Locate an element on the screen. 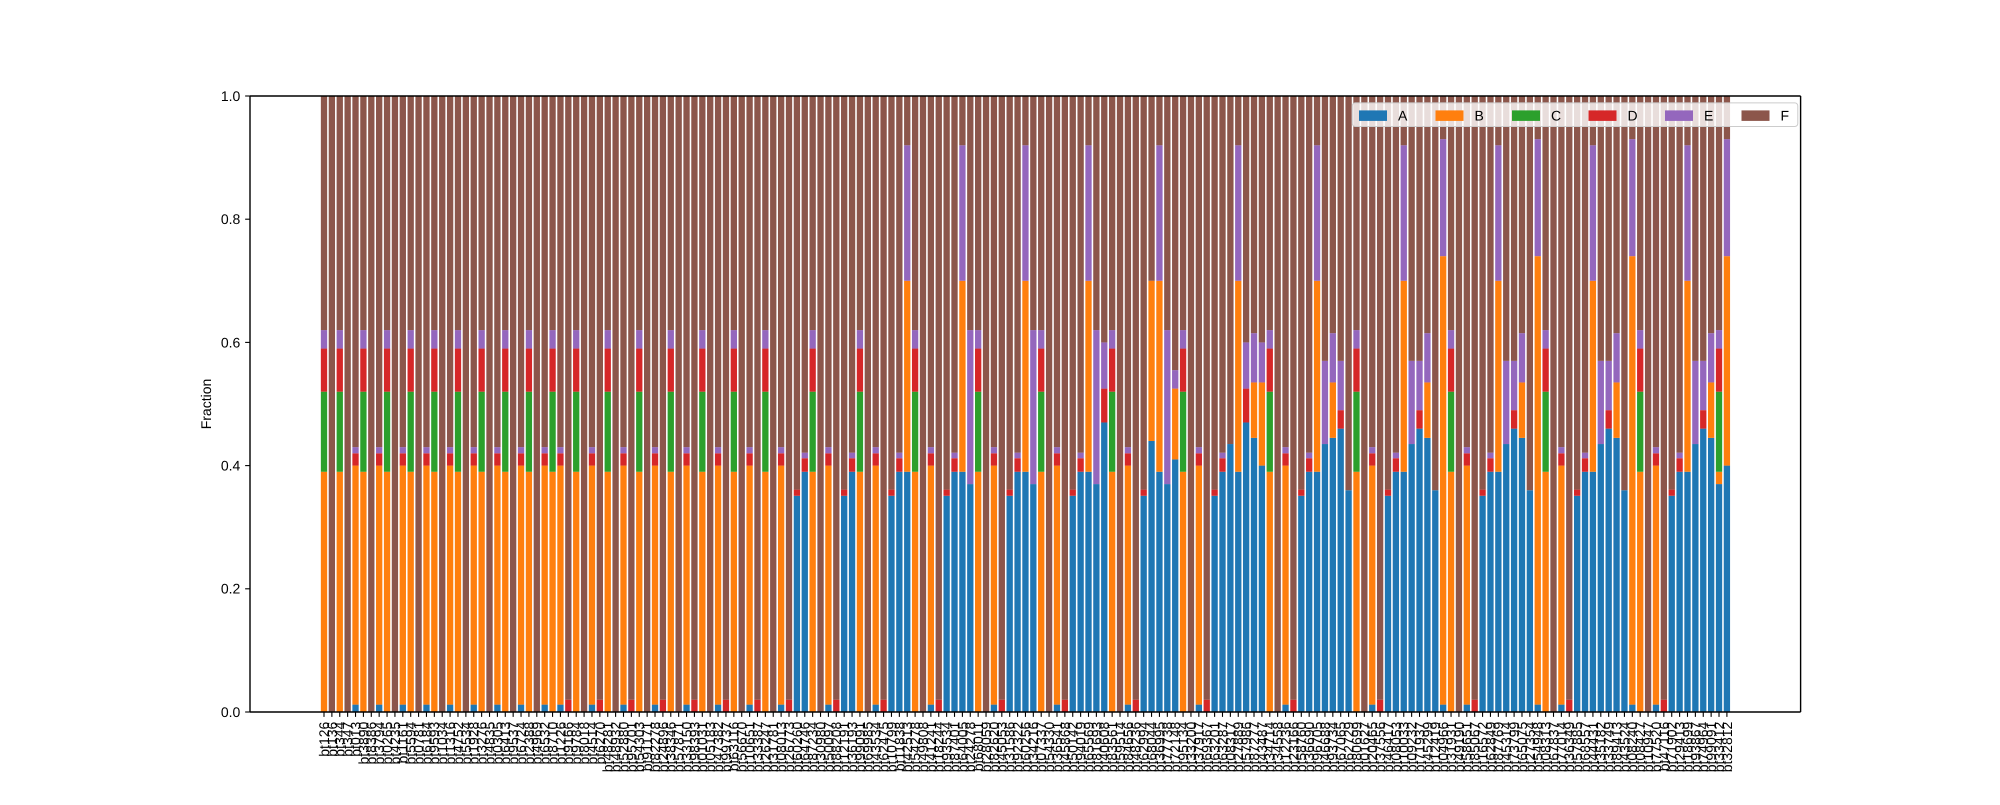  svg-text: bt30980 is located at coordinates (820, 746).